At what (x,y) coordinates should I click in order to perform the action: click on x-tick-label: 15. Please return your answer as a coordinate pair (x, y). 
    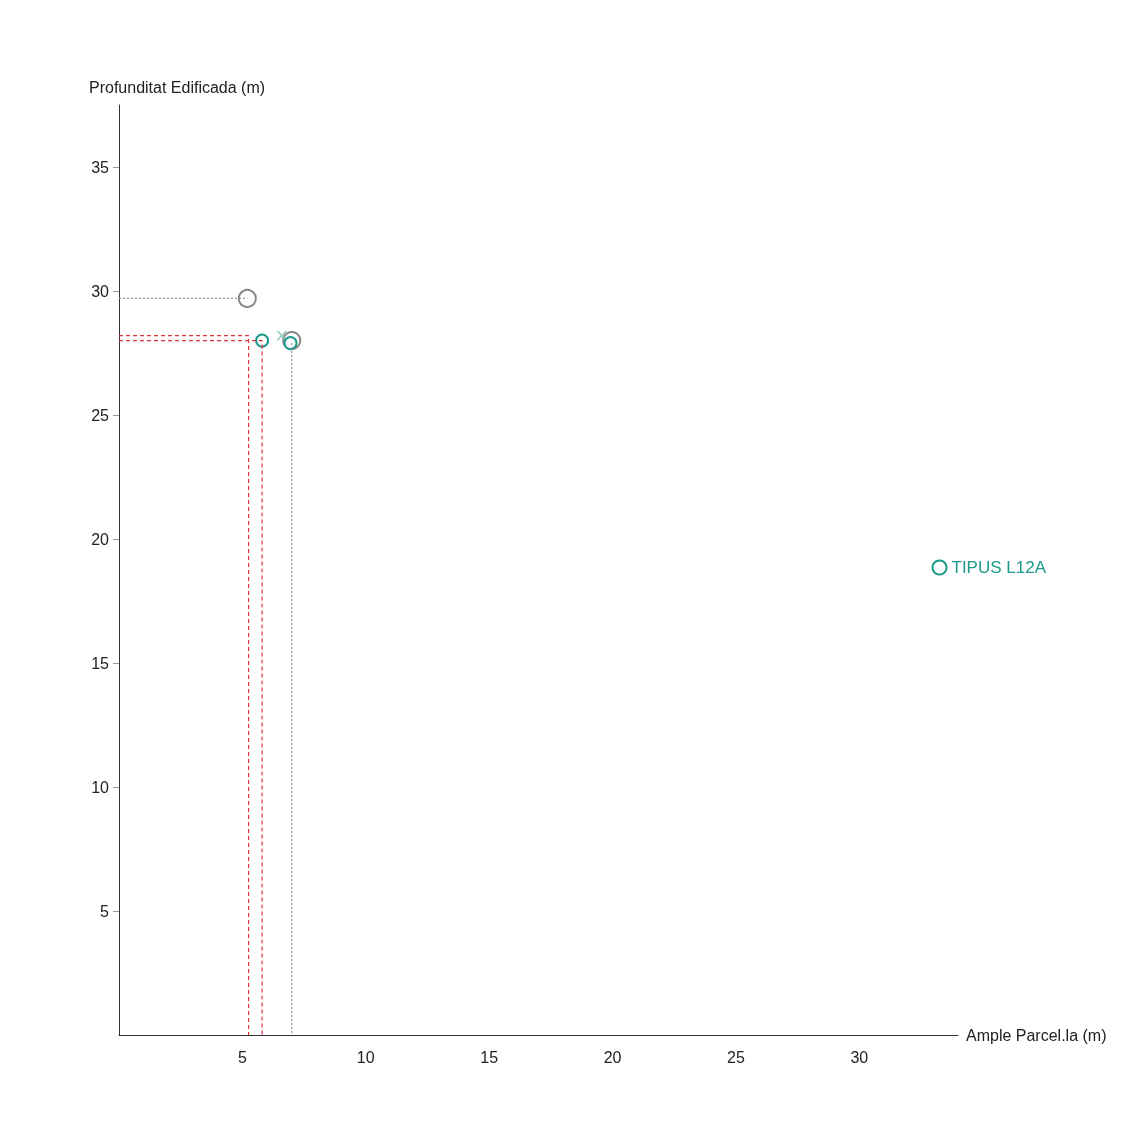
    Looking at the image, I should click on (489, 1057).